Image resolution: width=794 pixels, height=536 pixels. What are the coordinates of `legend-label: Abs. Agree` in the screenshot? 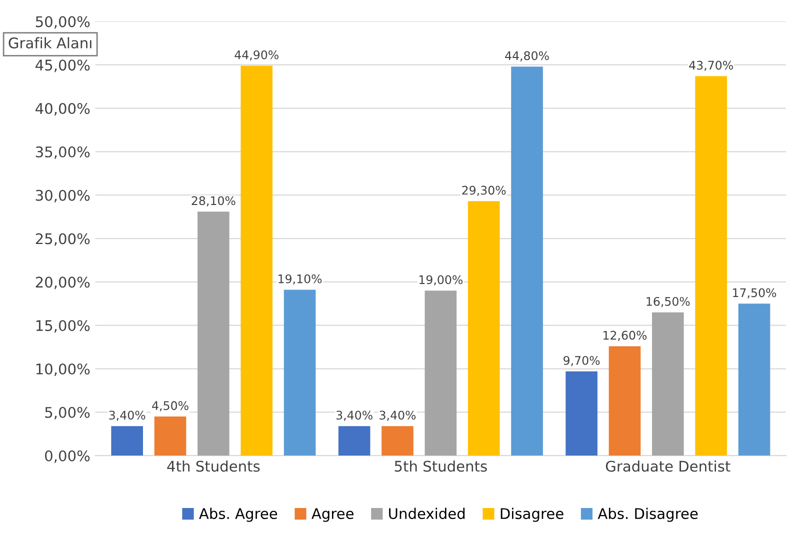 It's located at (238, 515).